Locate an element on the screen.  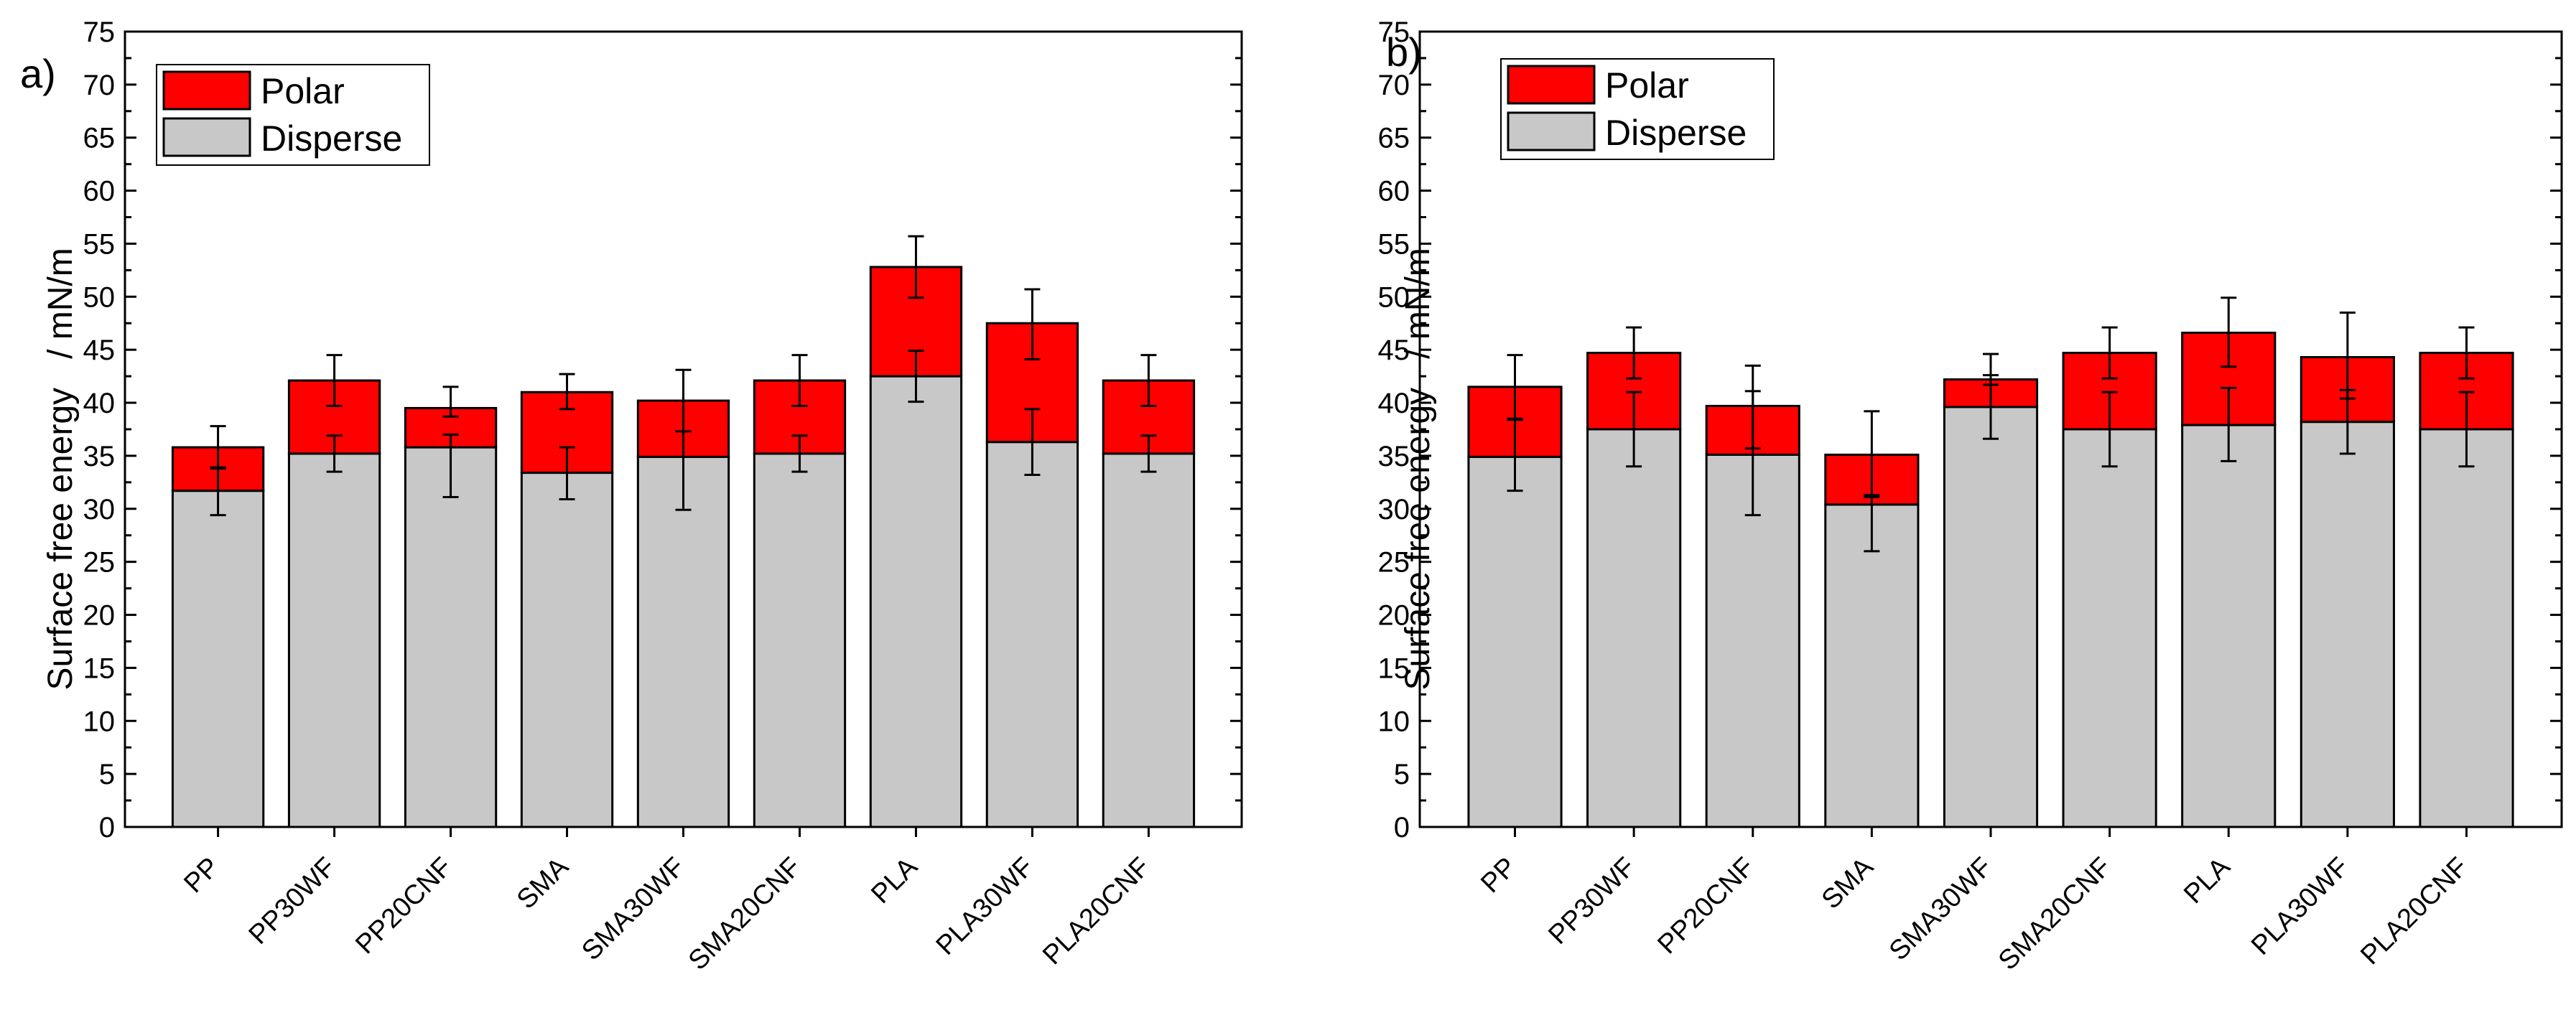
y-tick-label: 45 is located at coordinates (100, 350).